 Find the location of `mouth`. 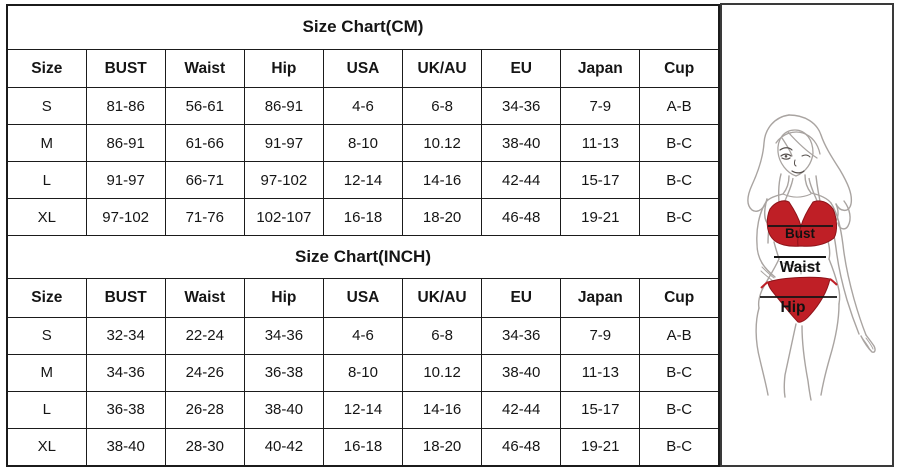

mouth is located at coordinates (798, 172).